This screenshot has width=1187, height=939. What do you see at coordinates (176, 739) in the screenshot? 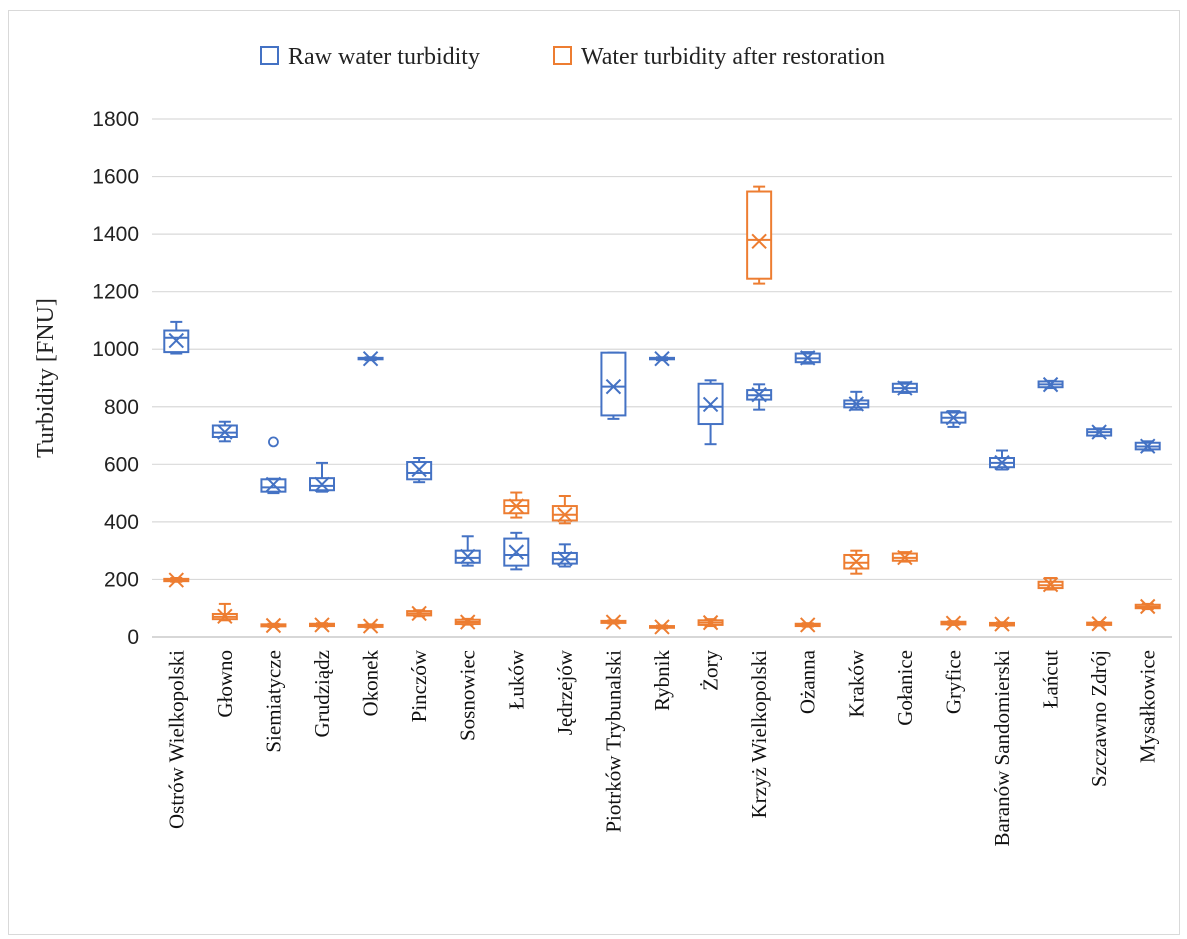
I see `x-category-label-0: Ostrów Wielkopolski` at bounding box center [176, 739].